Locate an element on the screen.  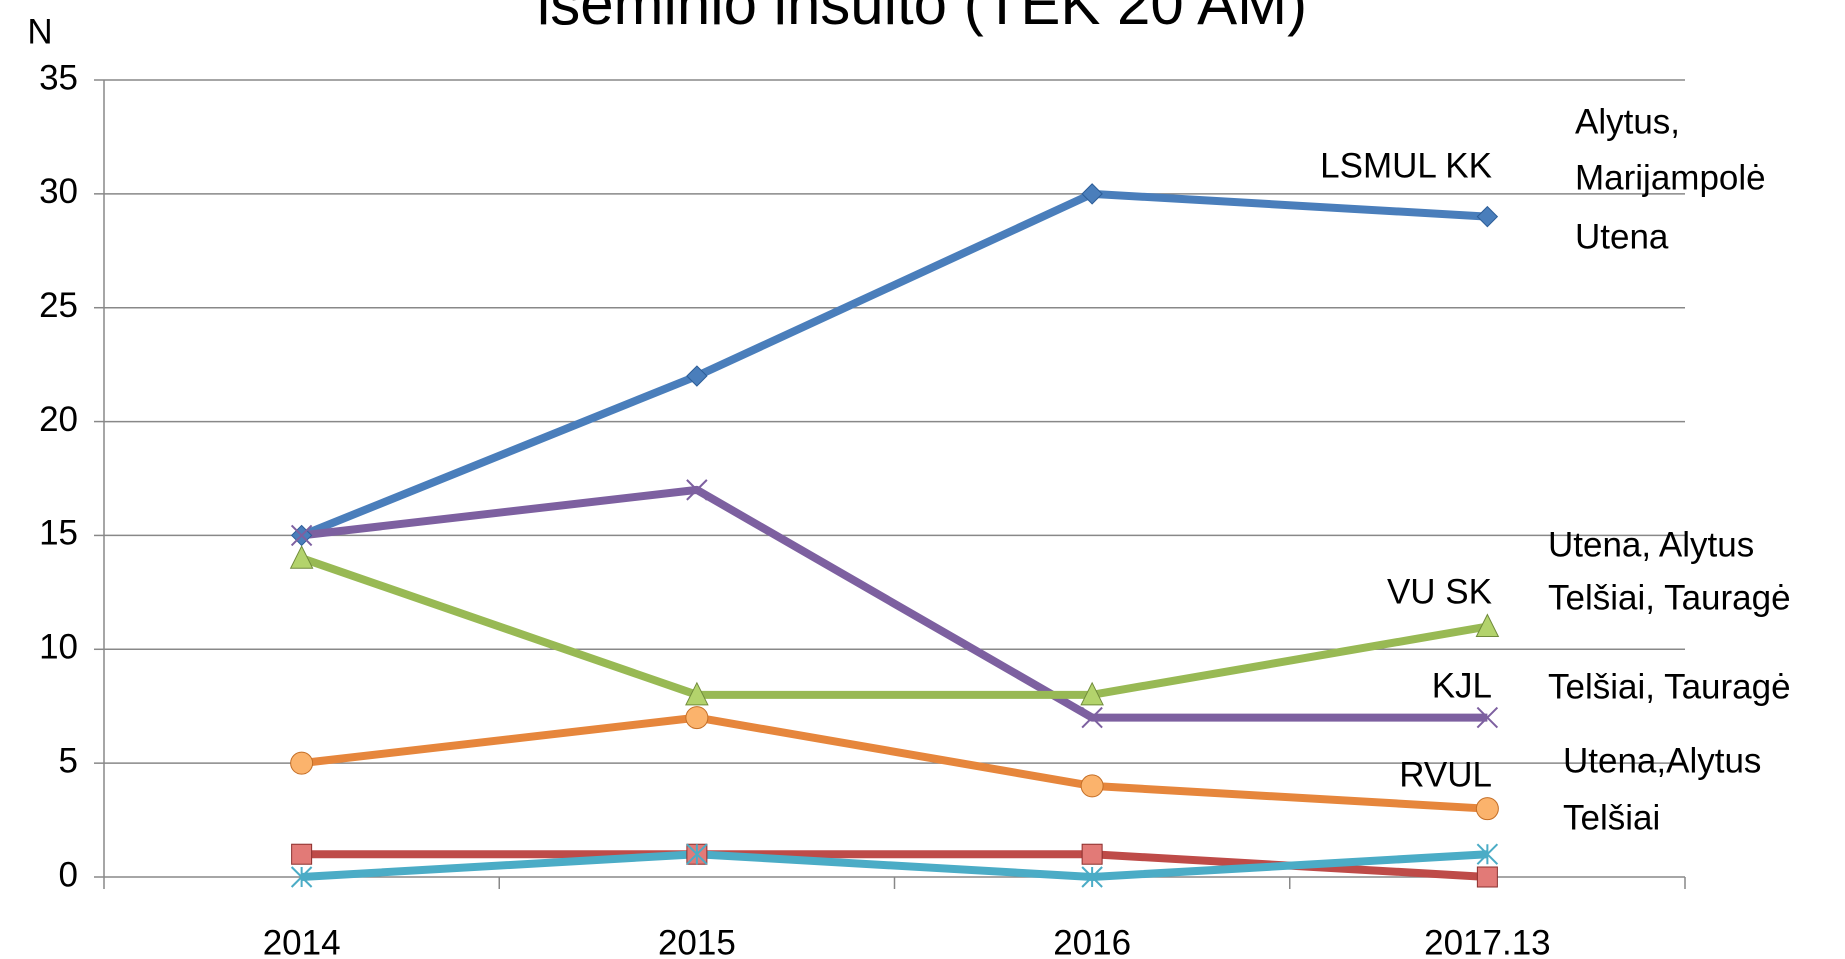
annotation: Telšiai is located at coordinates (1611, 817).